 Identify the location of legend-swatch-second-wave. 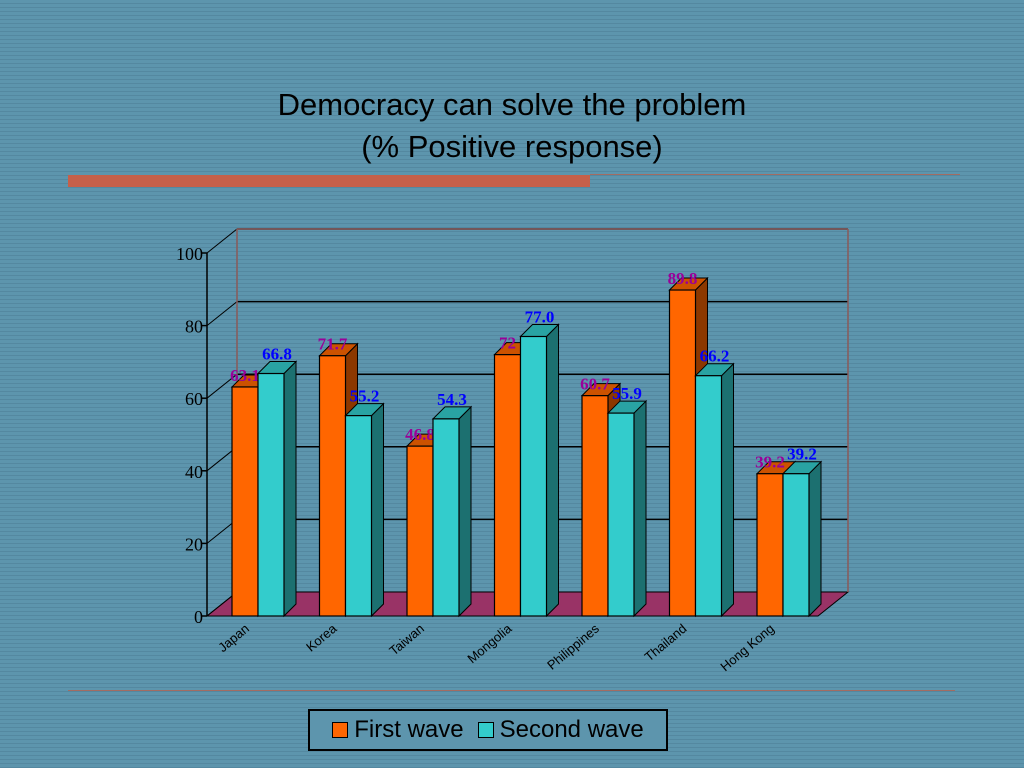
(485, 730).